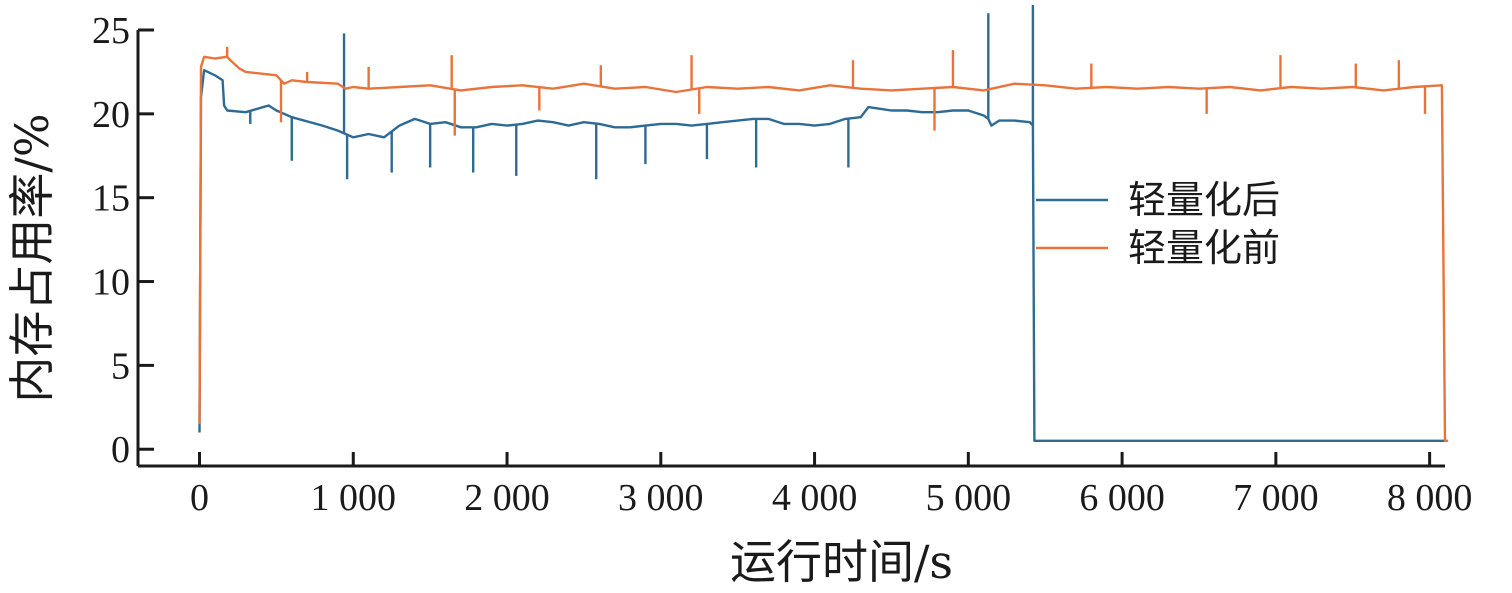  What do you see at coordinates (111, 283) in the screenshot?
I see `y-tick-label: 10` at bounding box center [111, 283].